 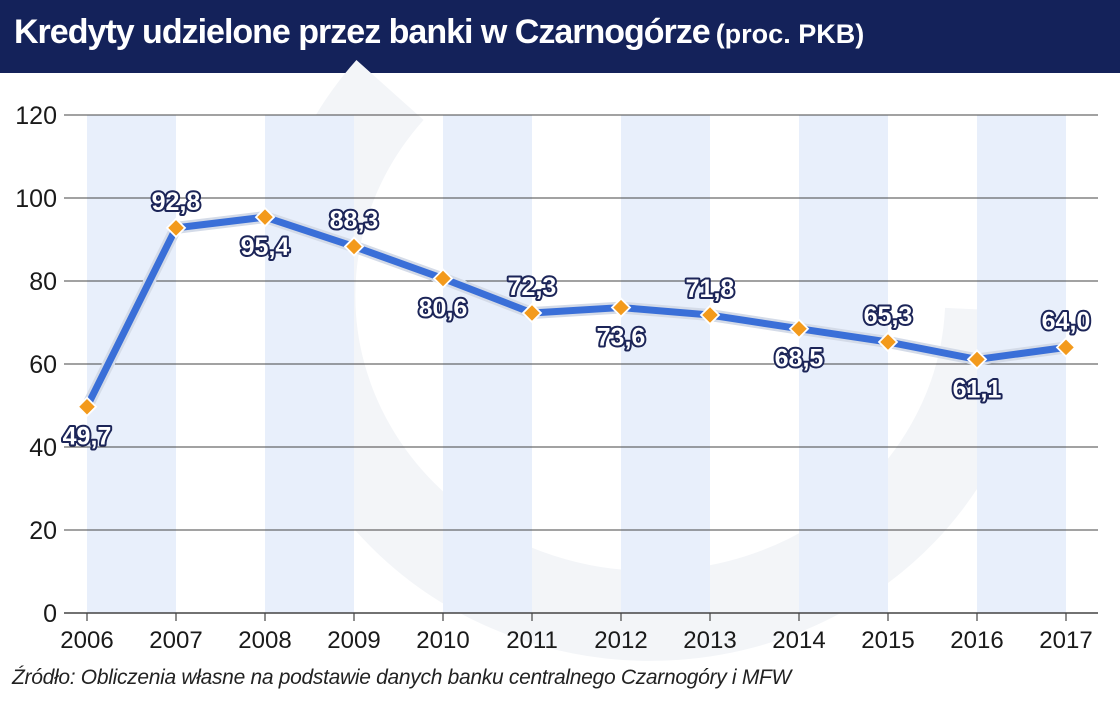 What do you see at coordinates (621, 307) in the screenshot?
I see `data-point-2012` at bounding box center [621, 307].